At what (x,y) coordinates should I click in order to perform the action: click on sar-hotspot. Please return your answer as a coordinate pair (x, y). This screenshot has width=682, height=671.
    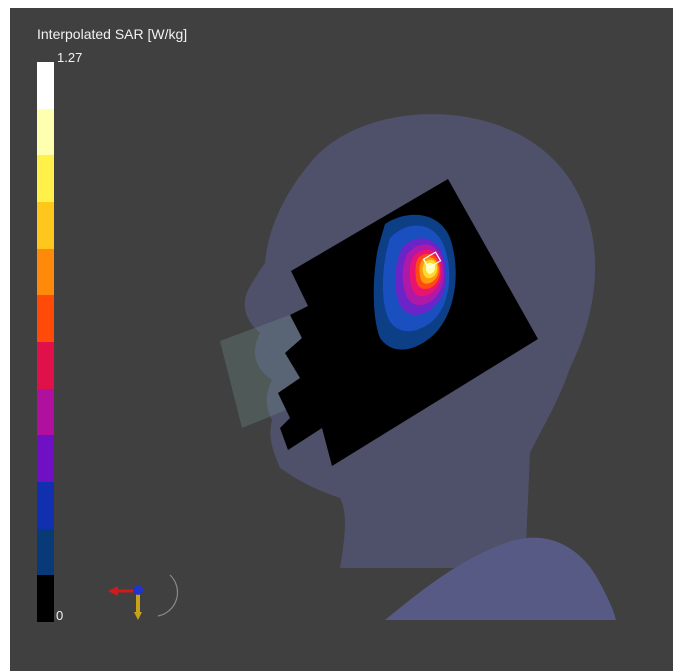
    Looking at the image, I should click on (414, 282).